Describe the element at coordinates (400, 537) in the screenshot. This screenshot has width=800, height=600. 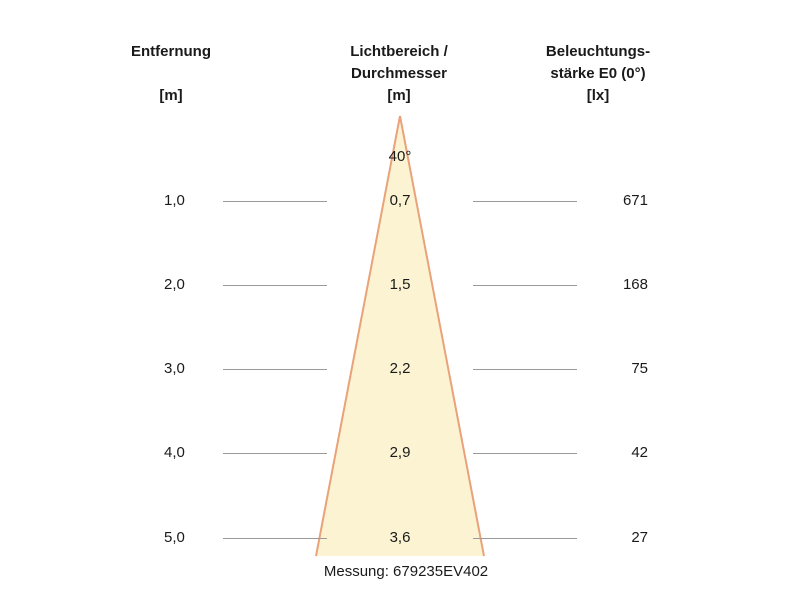
I see `diameter-value: 3,6` at that location.